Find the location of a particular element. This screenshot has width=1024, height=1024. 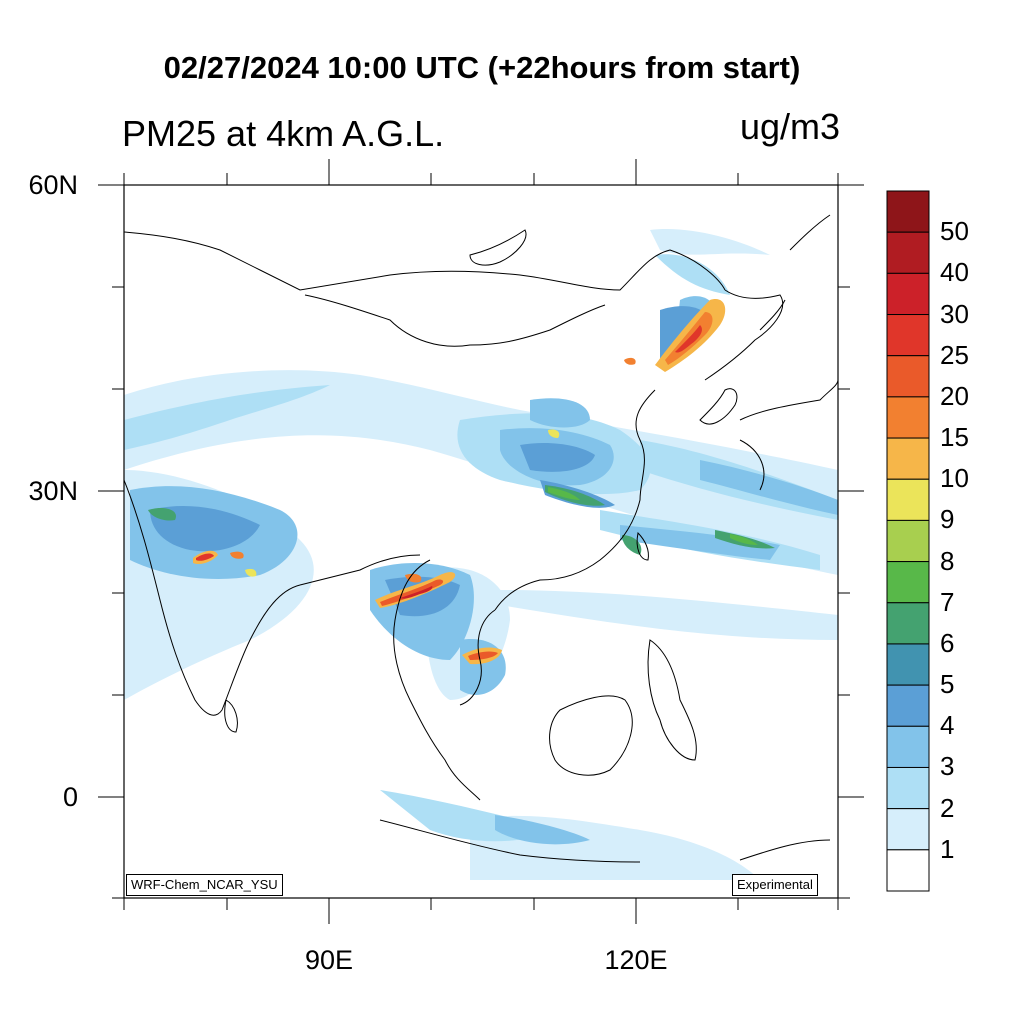

model-source-tag: WRF-Chem_NCAR_YSU is located at coordinates (204, 885).